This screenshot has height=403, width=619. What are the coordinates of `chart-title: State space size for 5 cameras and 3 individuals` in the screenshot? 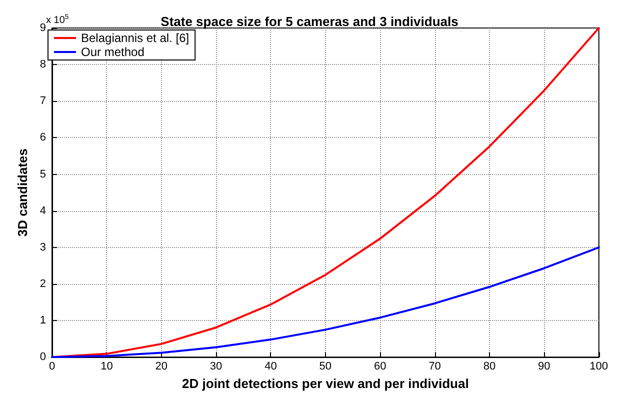 It's located at (309, 21).